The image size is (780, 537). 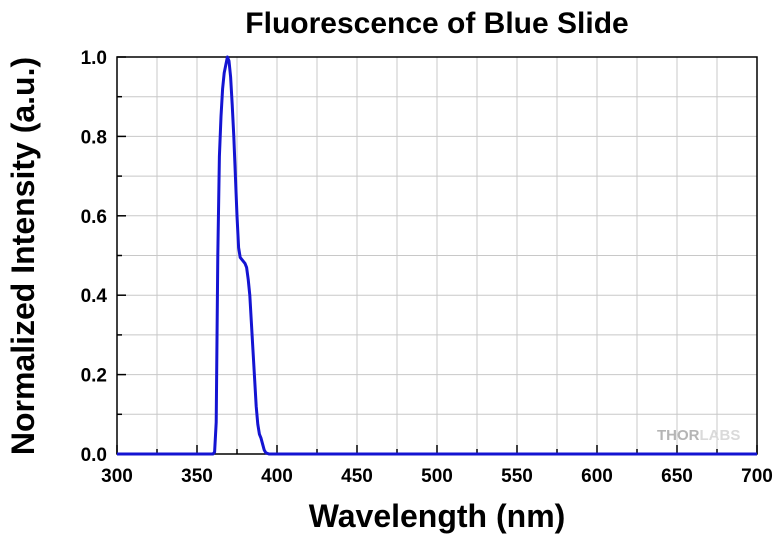 What do you see at coordinates (94, 58) in the screenshot?
I see `y-tick-label: 1.0` at bounding box center [94, 58].